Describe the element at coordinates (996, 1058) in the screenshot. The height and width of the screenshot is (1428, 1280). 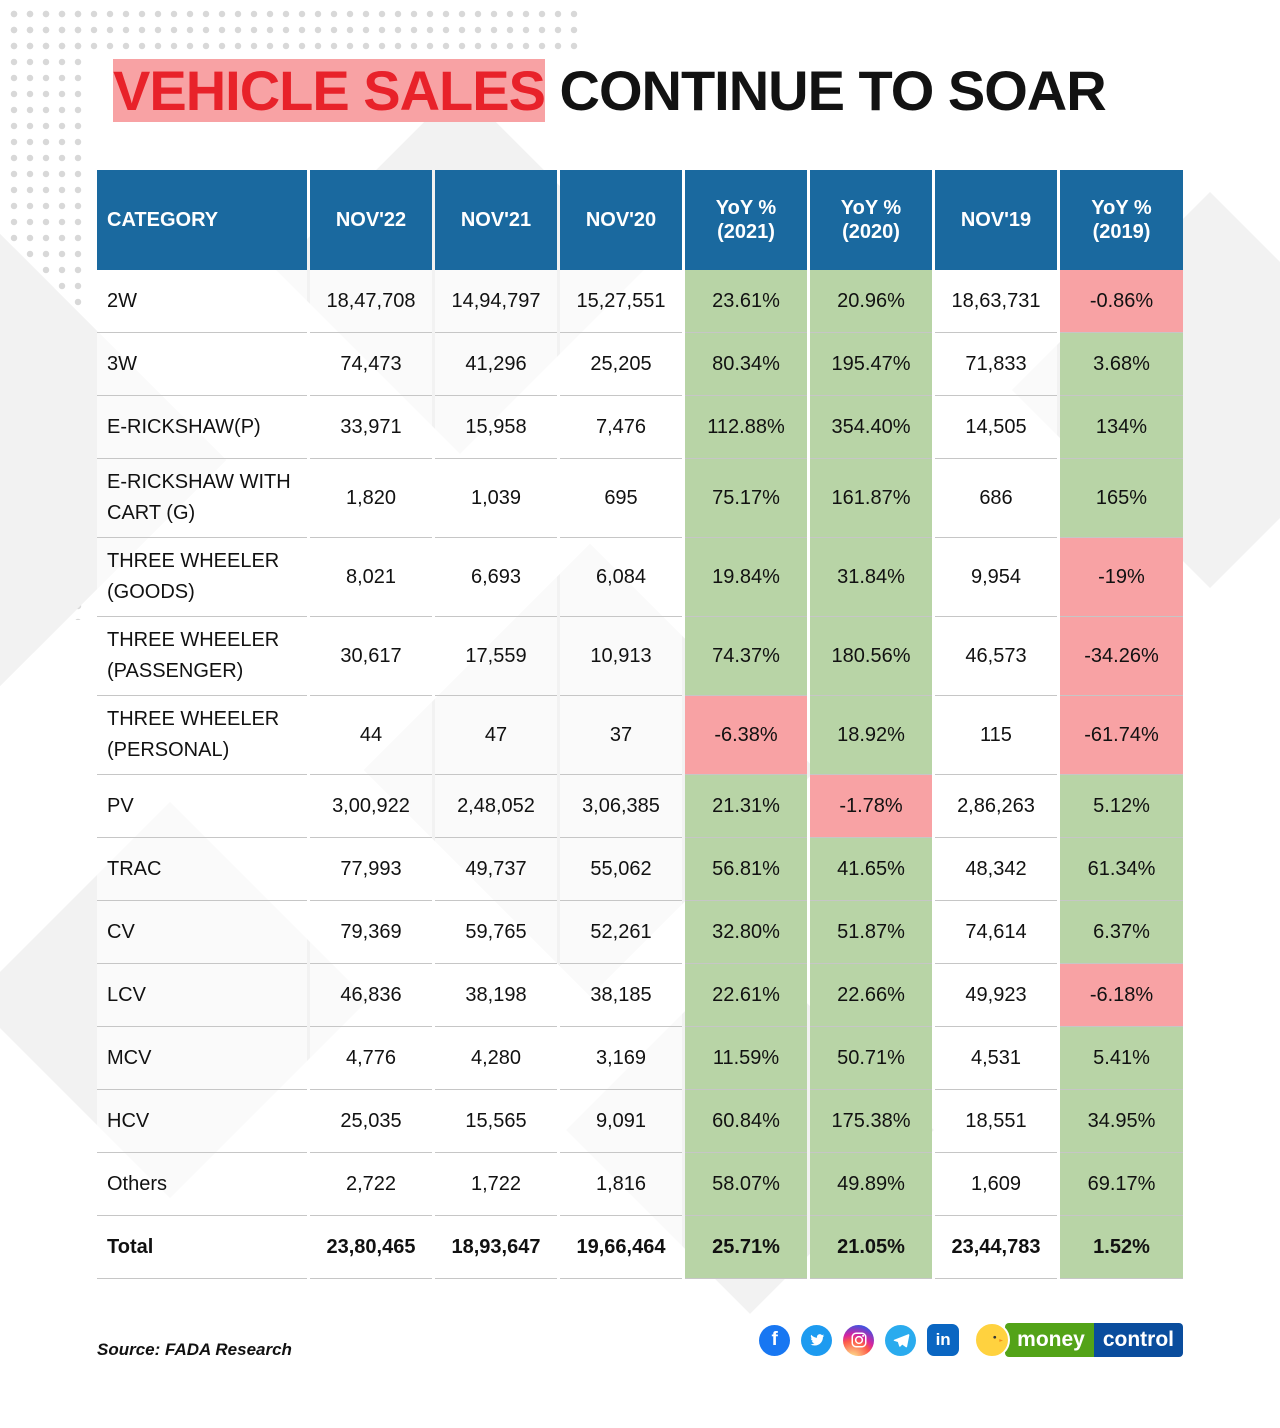
I see `value-cell: 4,531` at that location.